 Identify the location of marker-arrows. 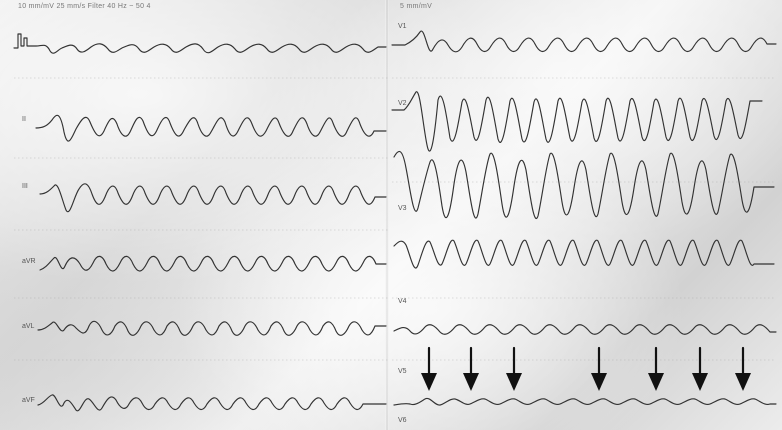
(586, 368).